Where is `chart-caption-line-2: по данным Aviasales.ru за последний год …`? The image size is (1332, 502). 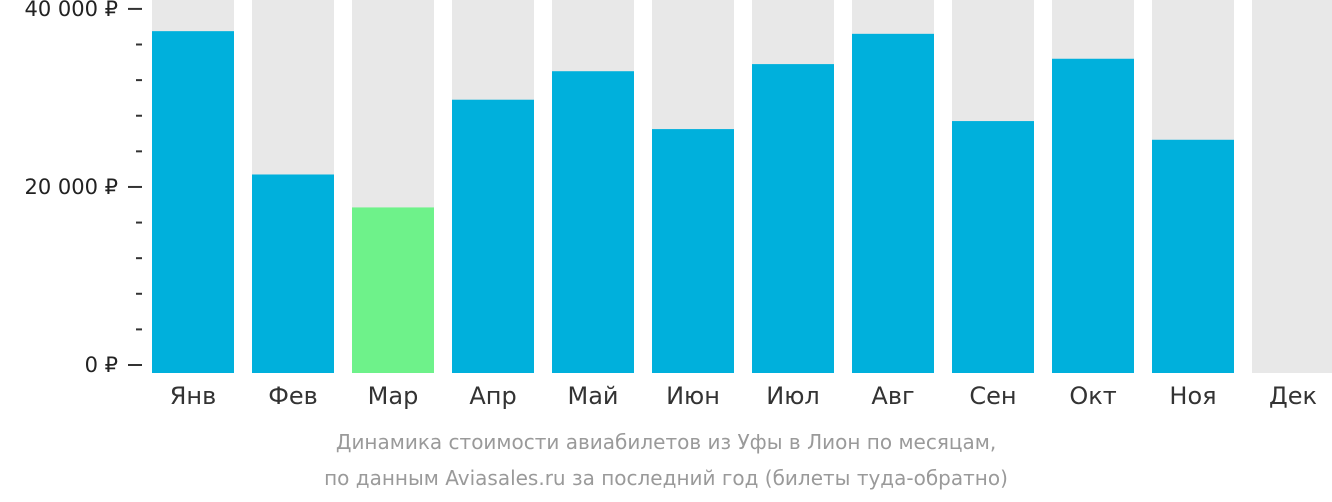
chart-caption-line-2: по данным Aviasales.ru за последний год … is located at coordinates (666, 478).